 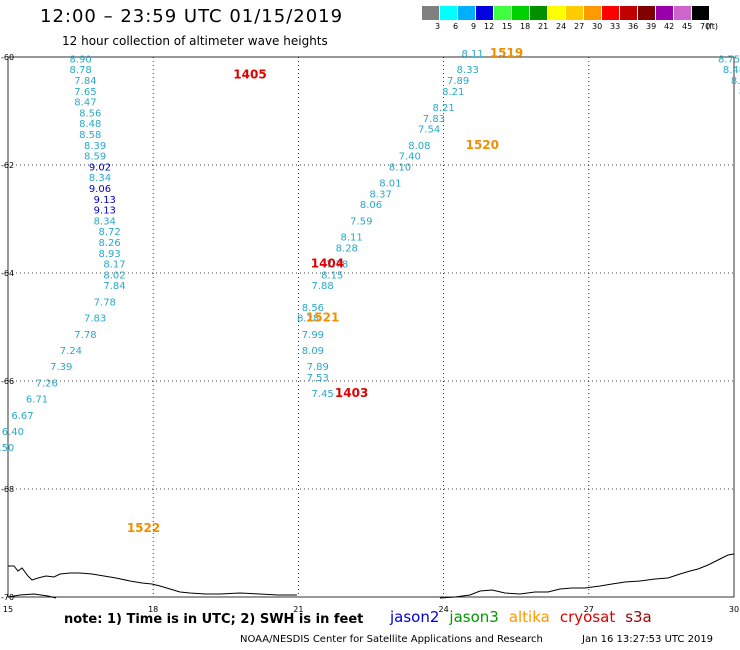 I want to click on legend-label-3: 3, so click(x=438, y=26).